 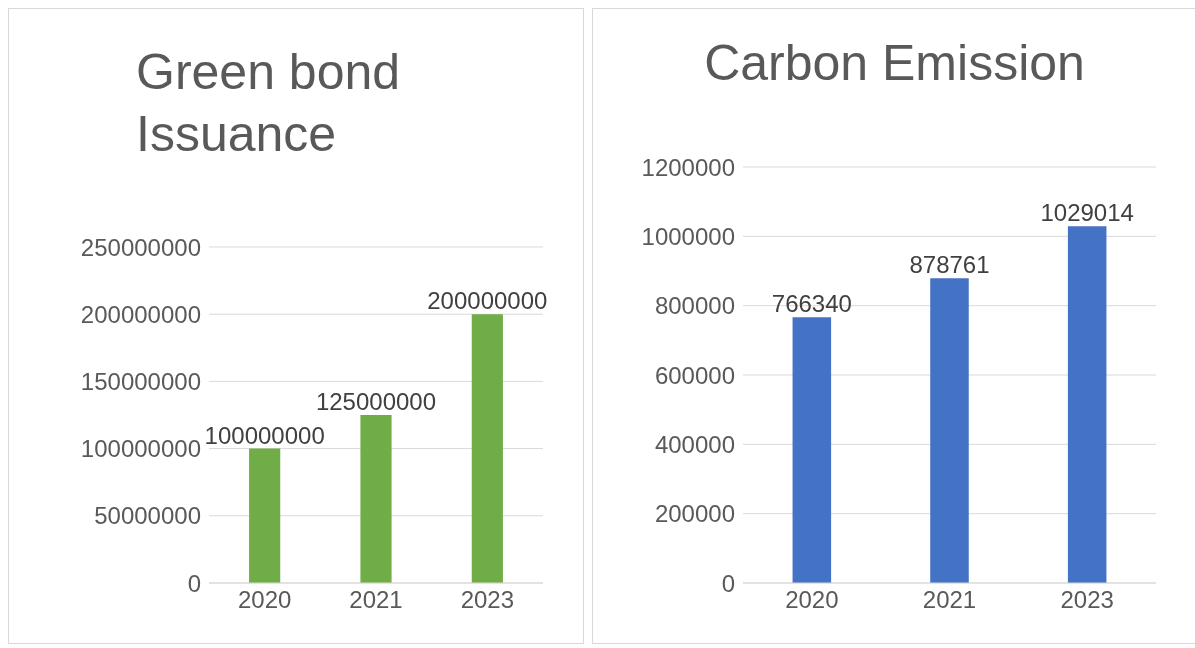 I want to click on data-label: 200000000, so click(x=487, y=301).